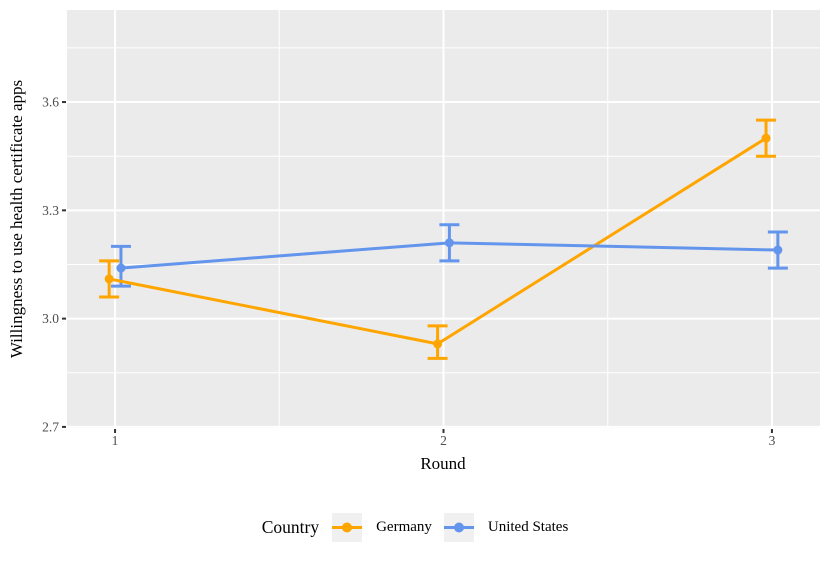 This screenshot has height=567, width=830. What do you see at coordinates (50, 102) in the screenshot?
I see `y-tick-label: 3.6` at bounding box center [50, 102].